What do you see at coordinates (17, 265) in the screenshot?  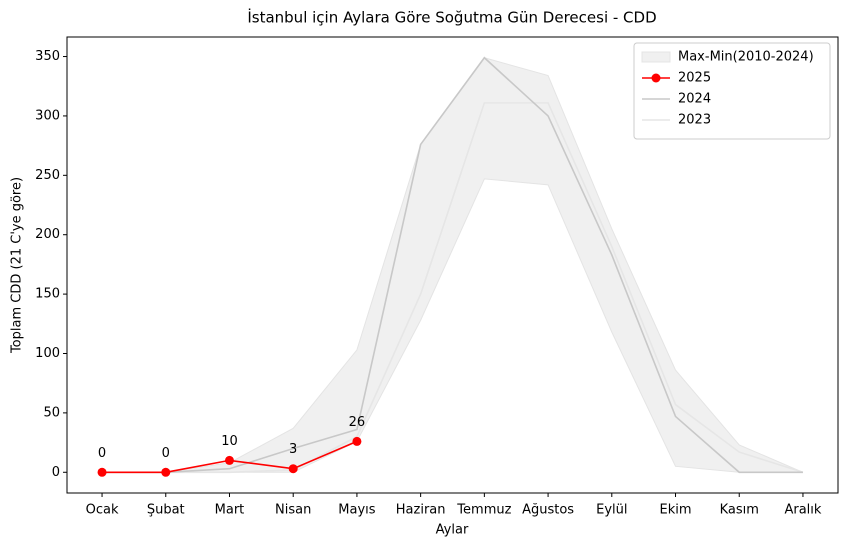 I see `y-axis-label: Toplam CDD (21 C'ye göre)` at bounding box center [17, 265].